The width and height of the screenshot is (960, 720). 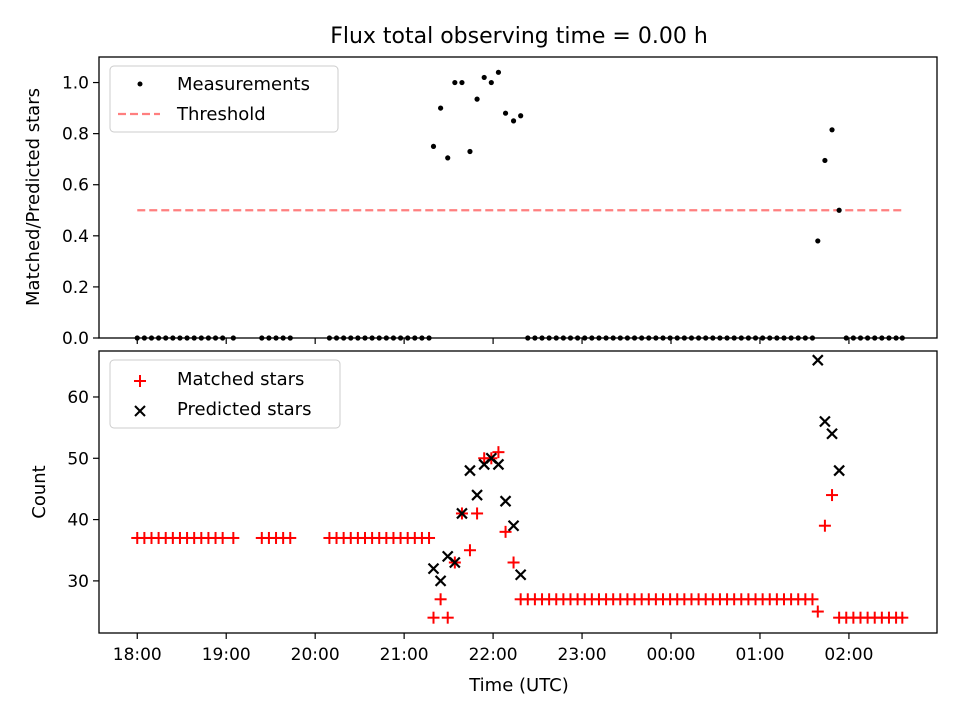 I want to click on legend-label-measurements: Measurements, so click(x=243, y=84).